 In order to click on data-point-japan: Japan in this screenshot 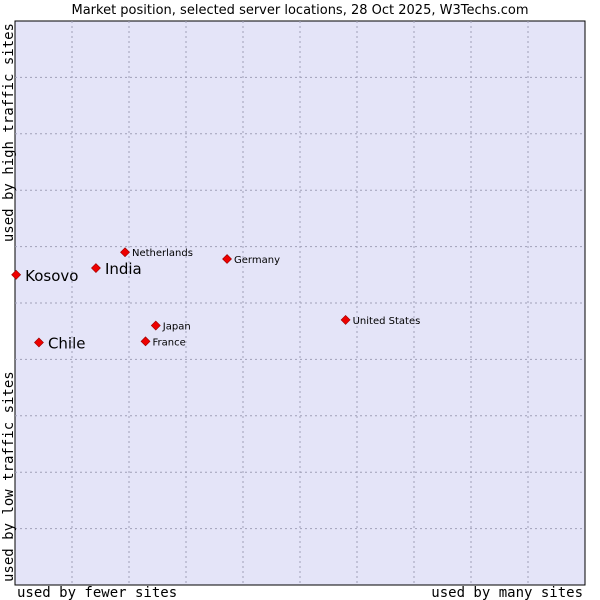, I will do `click(170, 326)`.